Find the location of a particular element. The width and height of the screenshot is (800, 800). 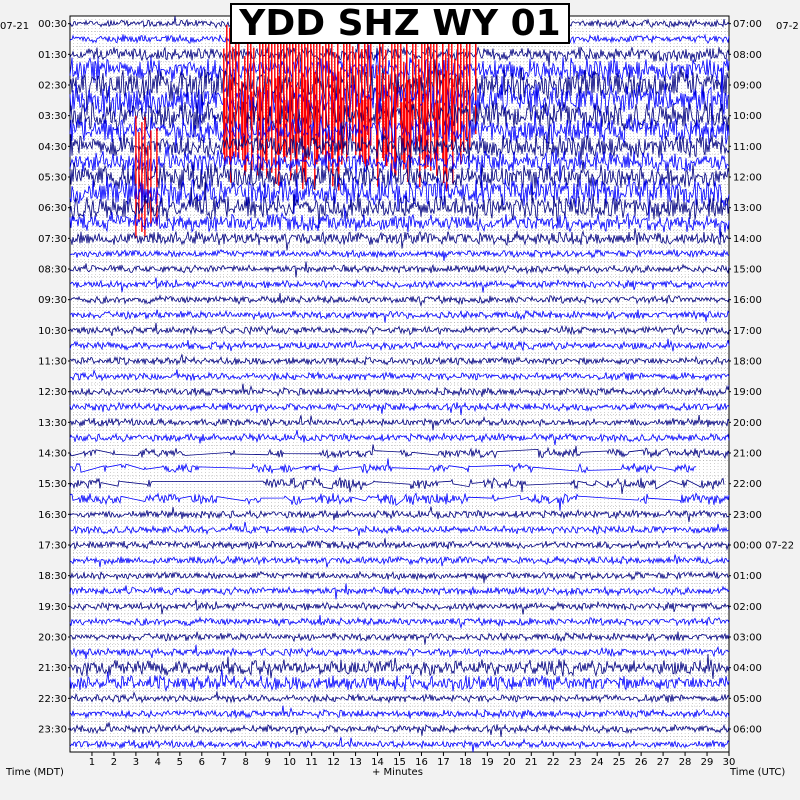

right-axis-label: Time (UTC) is located at coordinates (758, 772).